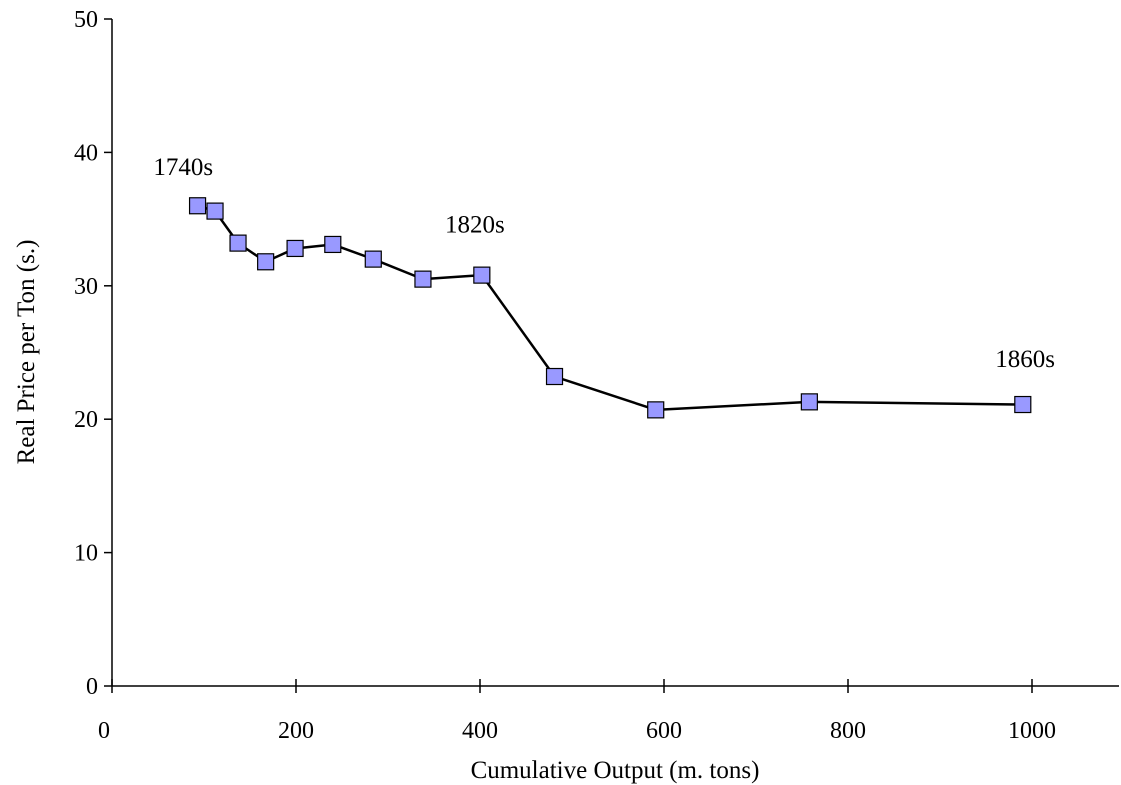 The image size is (1121, 785). I want to click on x-tick-label: 600, so click(664, 731).